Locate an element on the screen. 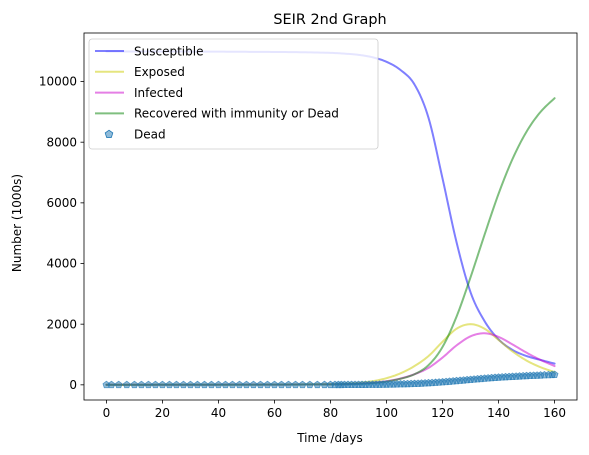 This screenshot has width=589, height=455. x-tick-label: 140 is located at coordinates (498, 413).